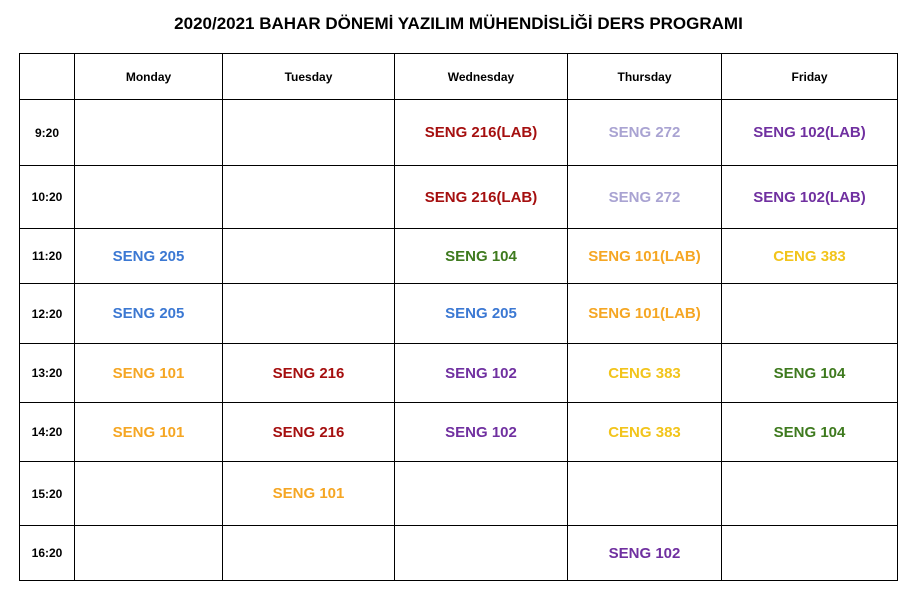 This screenshot has width=917, height=593. Describe the element at coordinates (308, 76) in the screenshot. I see `day-header-tuesday: Tuesday` at that location.